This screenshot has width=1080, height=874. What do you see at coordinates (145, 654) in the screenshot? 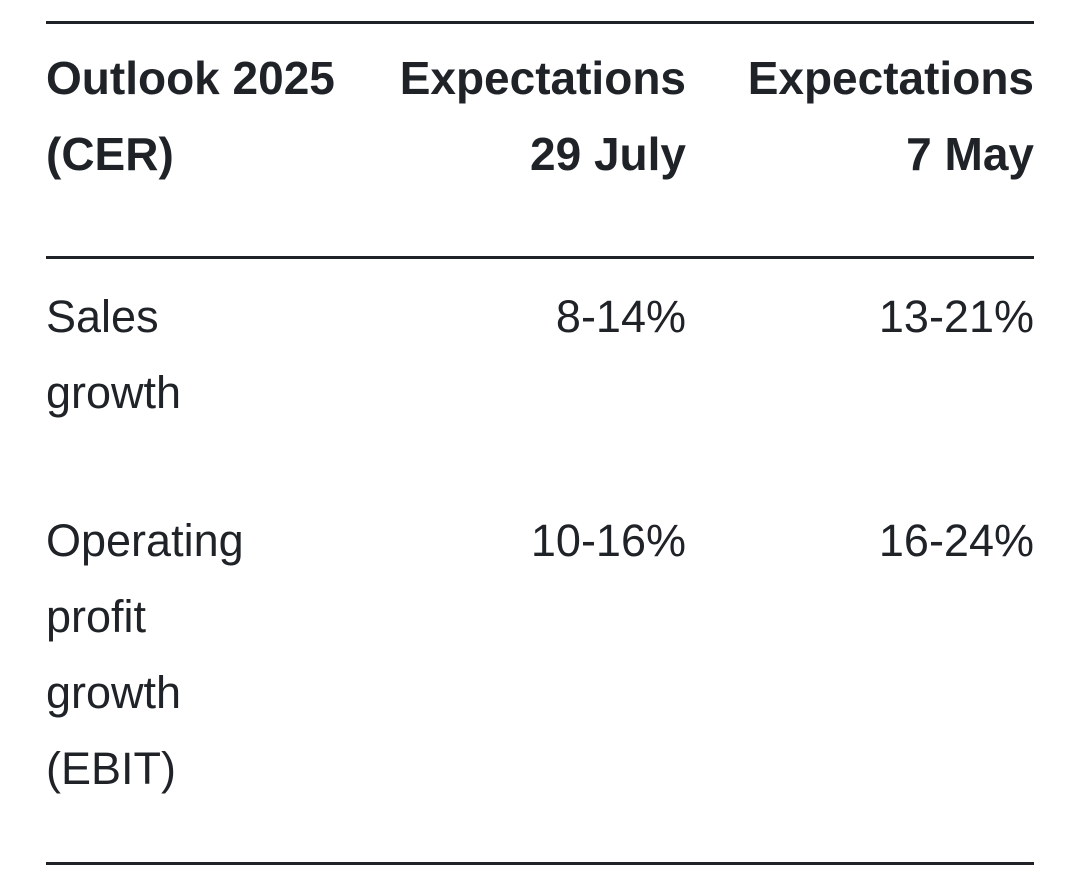
I see `row-label-ebit-growth-text: Operating profit growth (EBIT)` at bounding box center [145, 654].